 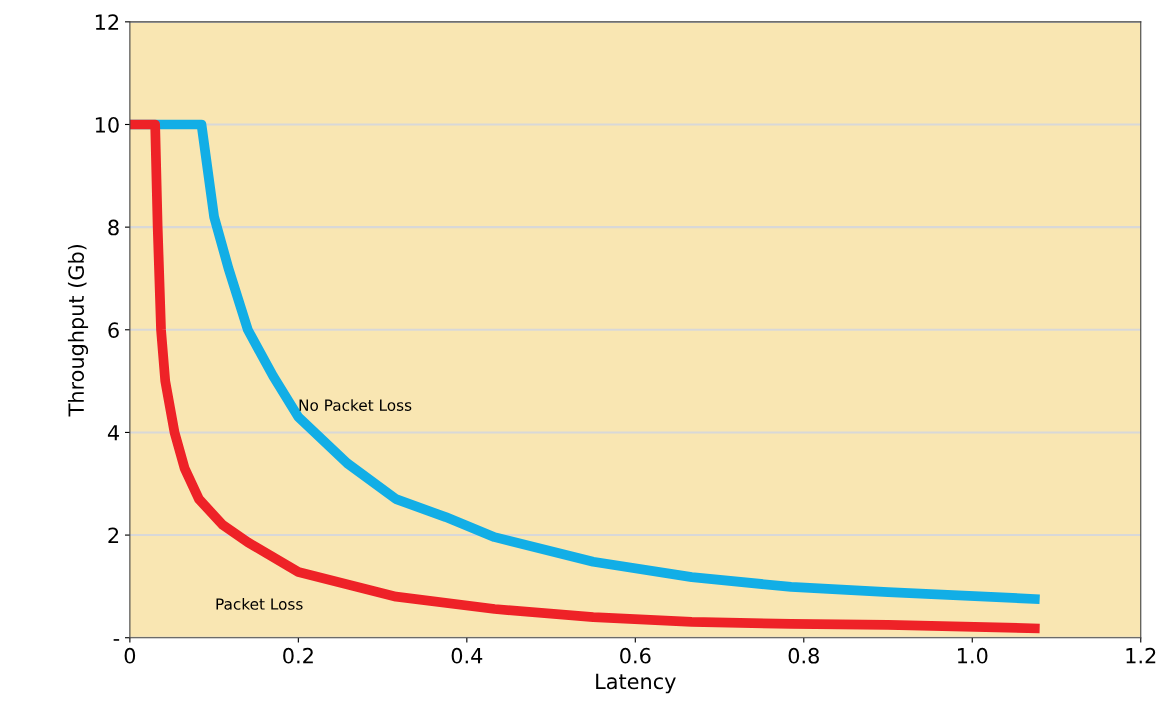 What do you see at coordinates (107, 22) in the screenshot?
I see `y-tick-label: 12` at bounding box center [107, 22].